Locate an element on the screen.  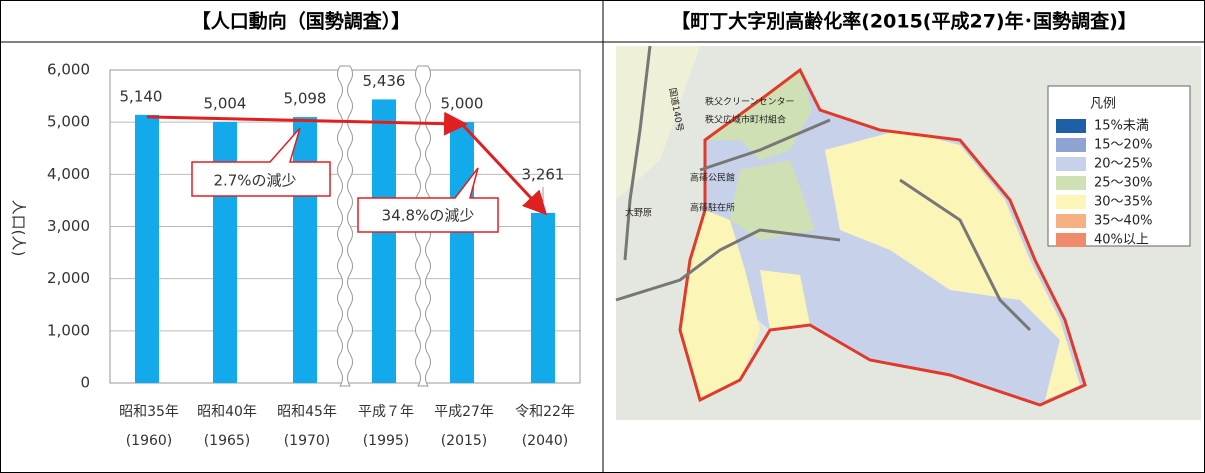
x-tick-label: 昭和40年 is located at coordinates (227, 412).